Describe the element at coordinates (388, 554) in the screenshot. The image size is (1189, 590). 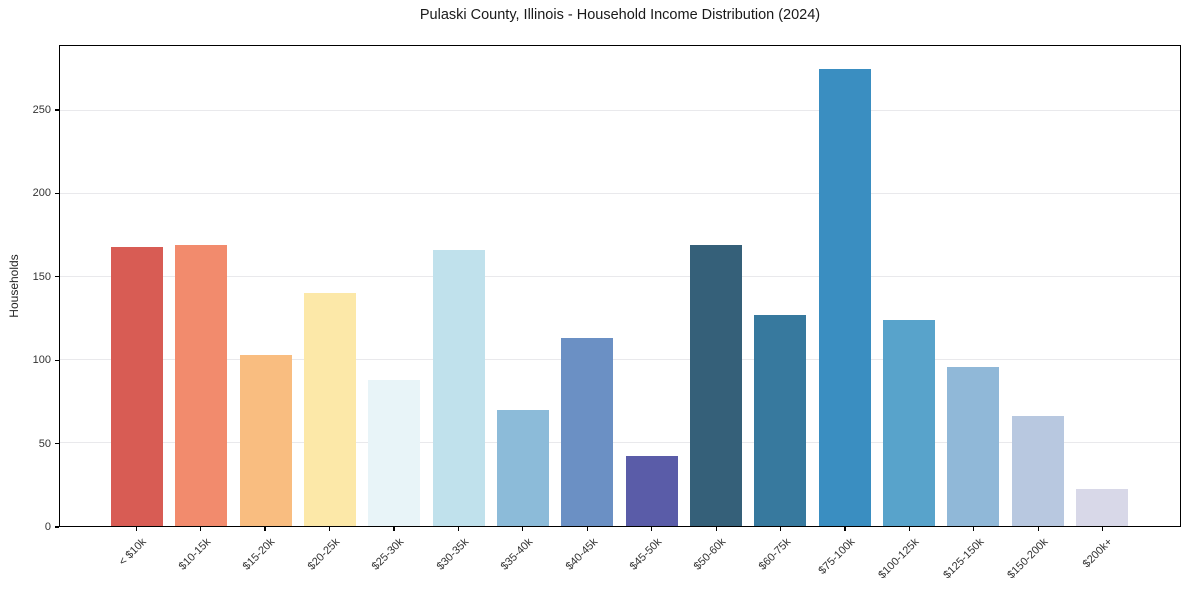
I see `x-tick-label: $25-30k` at that location.